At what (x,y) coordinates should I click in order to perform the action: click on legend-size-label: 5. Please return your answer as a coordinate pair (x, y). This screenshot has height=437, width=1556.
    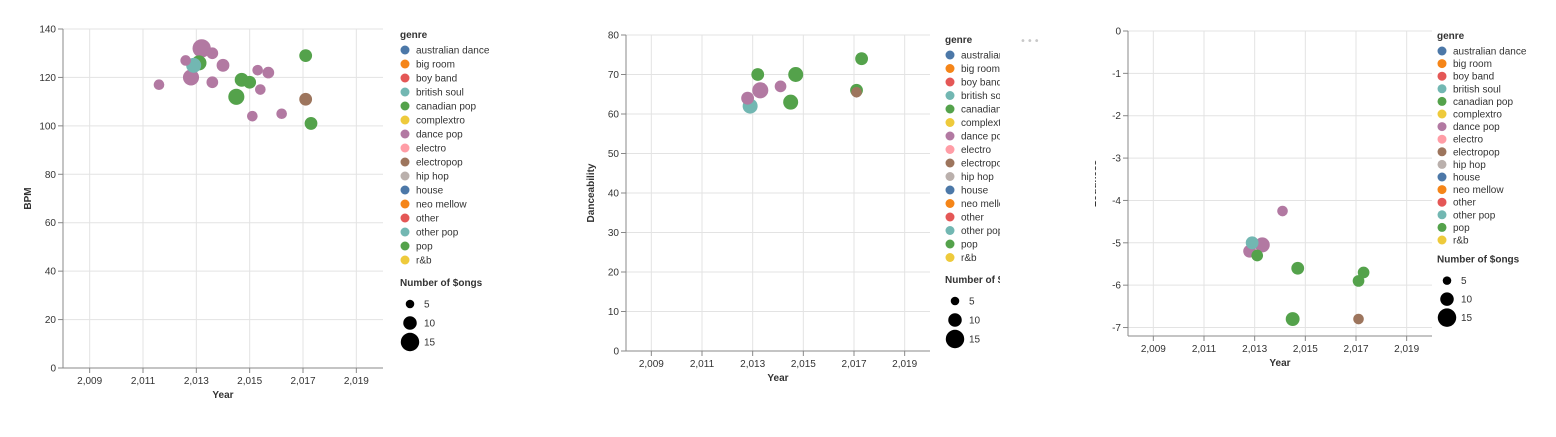
    Looking at the image, I should click on (427, 305).